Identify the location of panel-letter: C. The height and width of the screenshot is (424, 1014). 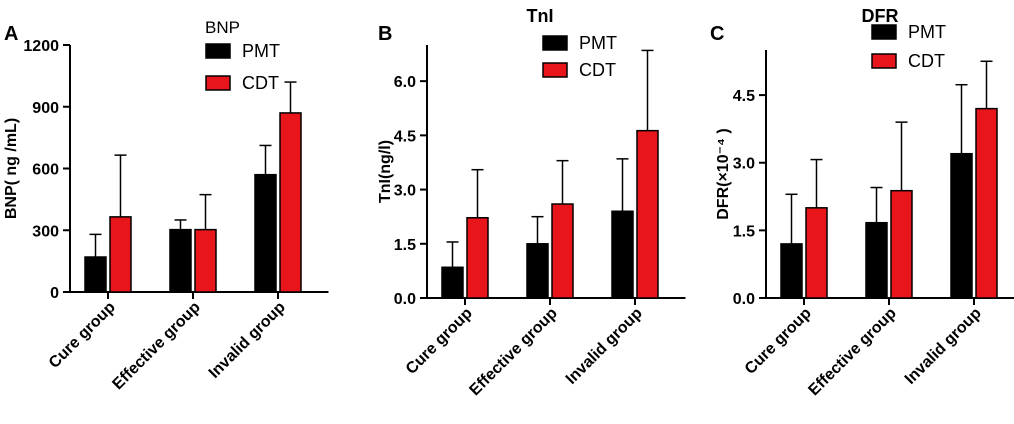
(717, 34).